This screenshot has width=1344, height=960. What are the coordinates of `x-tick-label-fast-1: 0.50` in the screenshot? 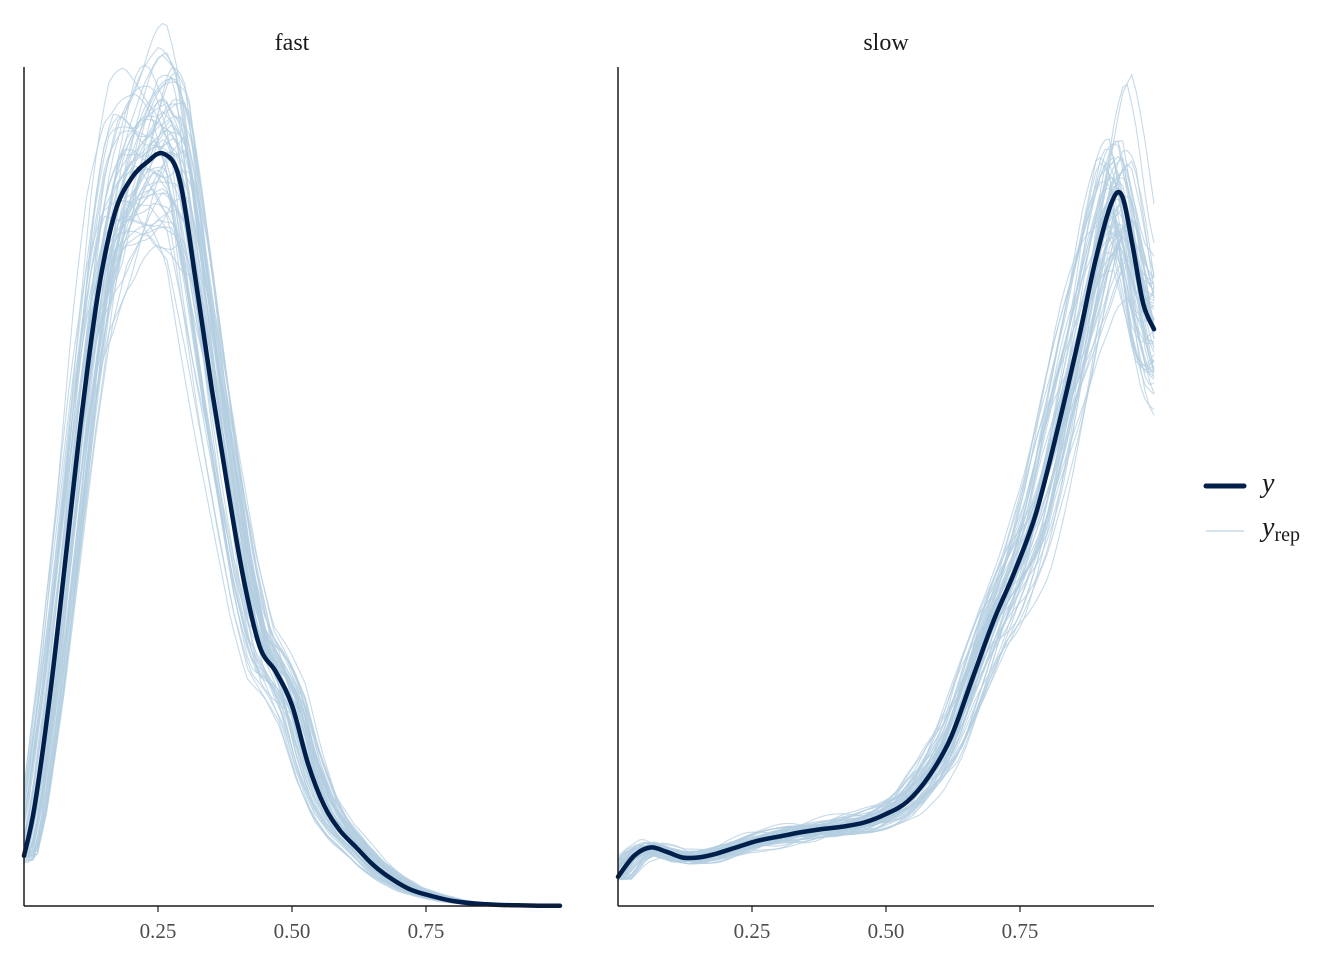 It's located at (292, 931).